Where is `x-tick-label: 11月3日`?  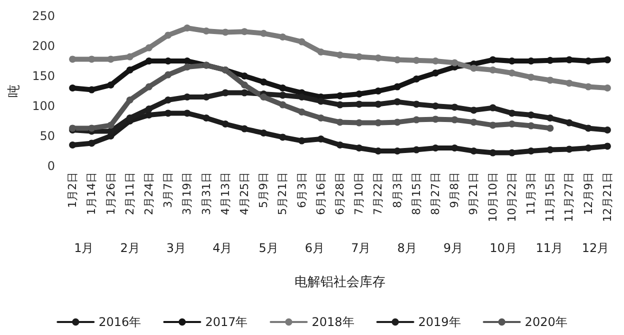 x-tick-label: 11月3日 is located at coordinates (531, 193).